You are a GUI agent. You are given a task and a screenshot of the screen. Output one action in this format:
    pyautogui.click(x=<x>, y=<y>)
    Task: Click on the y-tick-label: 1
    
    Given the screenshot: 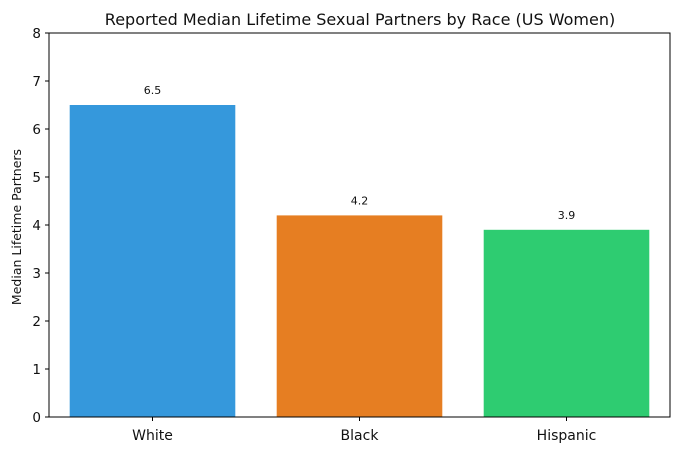 What is the action you would take?
    pyautogui.click(x=36, y=370)
    